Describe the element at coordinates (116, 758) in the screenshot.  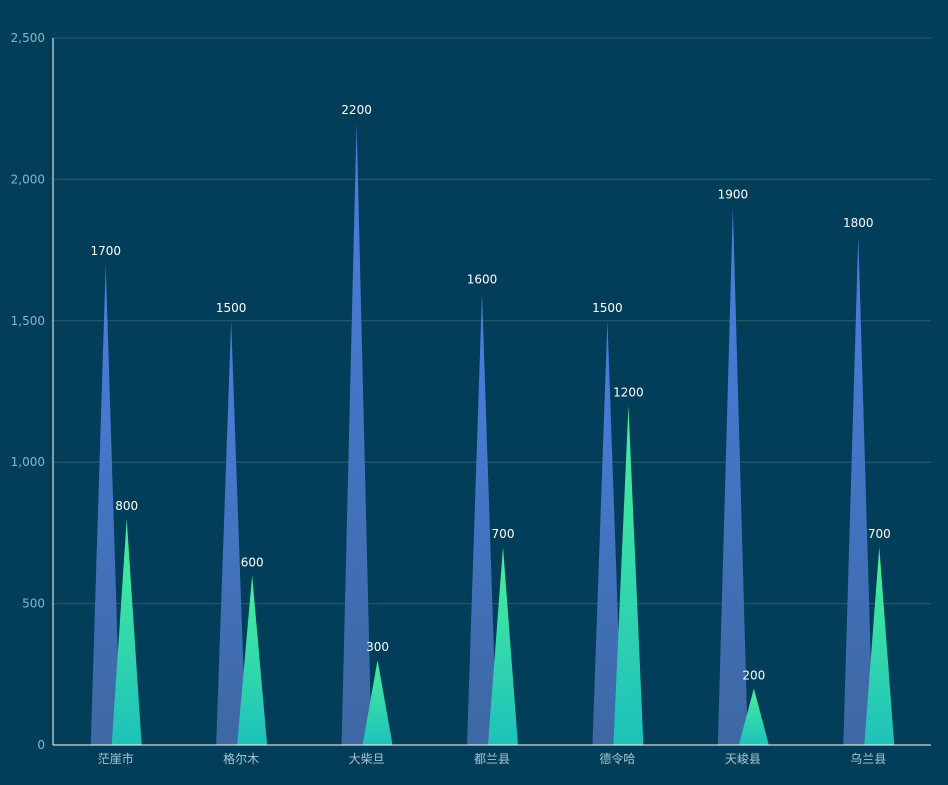
I see `x-tick-label: 茫崖市` at that location.